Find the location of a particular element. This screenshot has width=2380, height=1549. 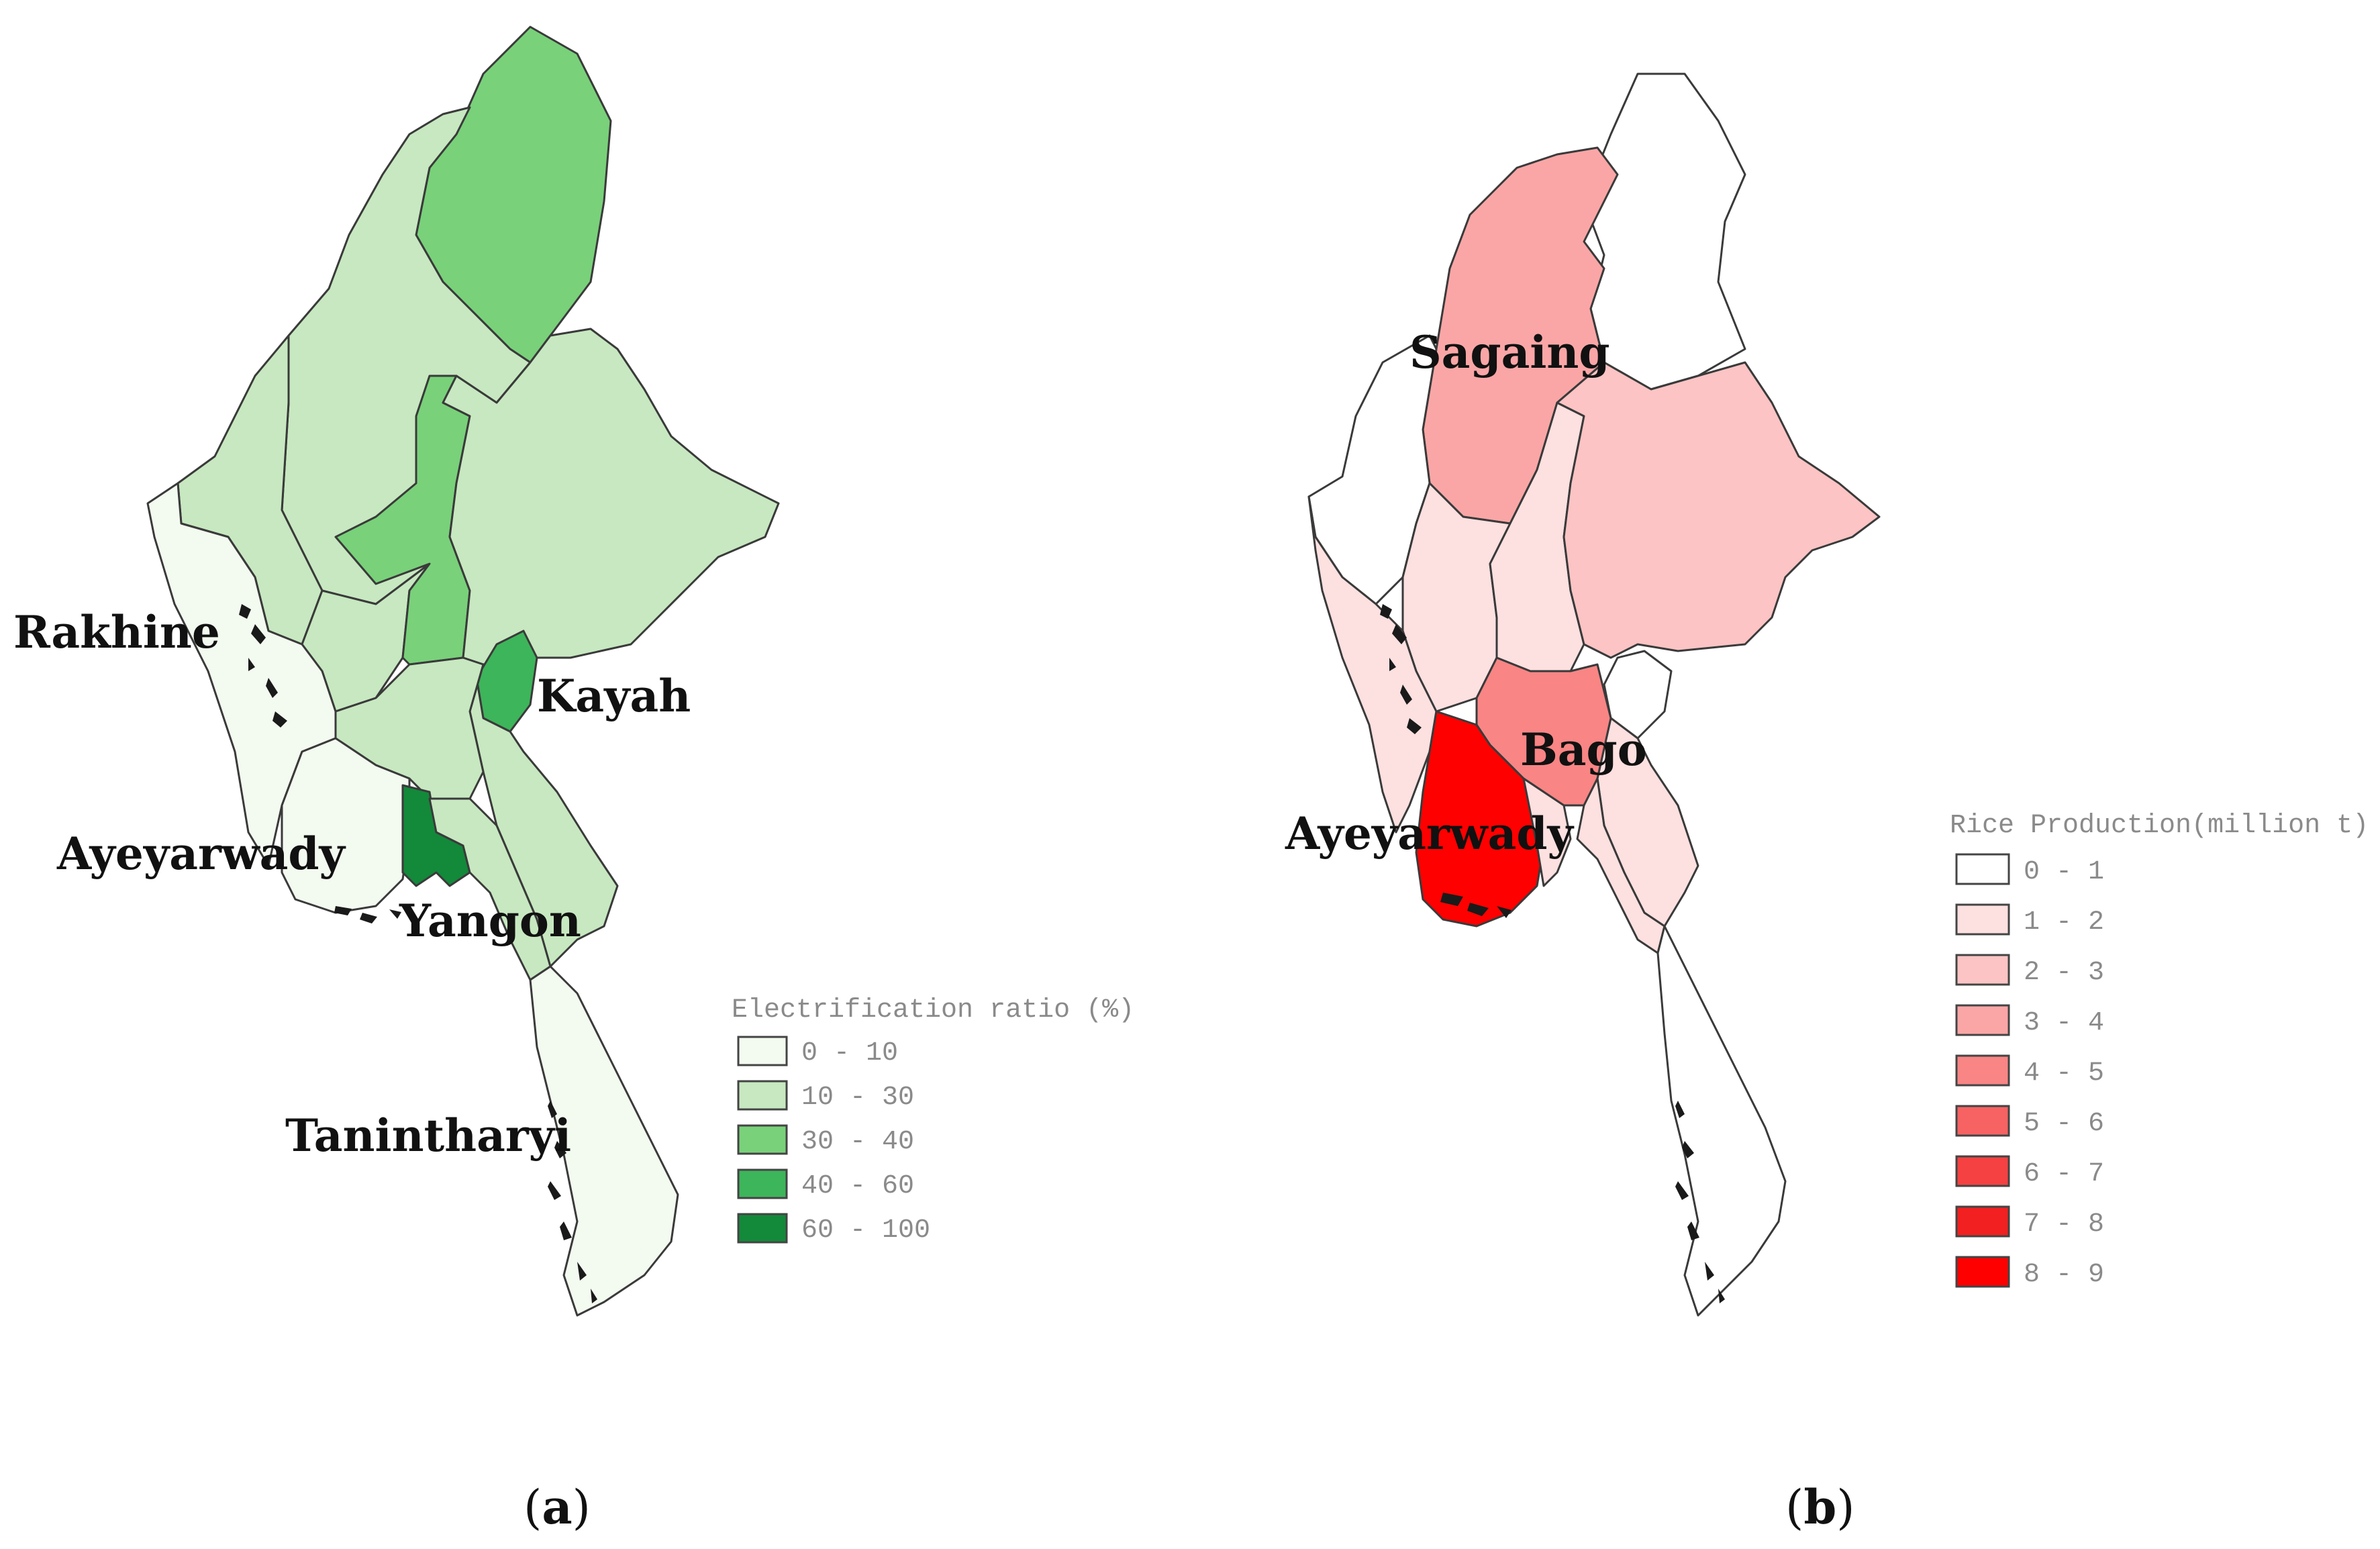

legend-label: 60 - 100 is located at coordinates (866, 1231).